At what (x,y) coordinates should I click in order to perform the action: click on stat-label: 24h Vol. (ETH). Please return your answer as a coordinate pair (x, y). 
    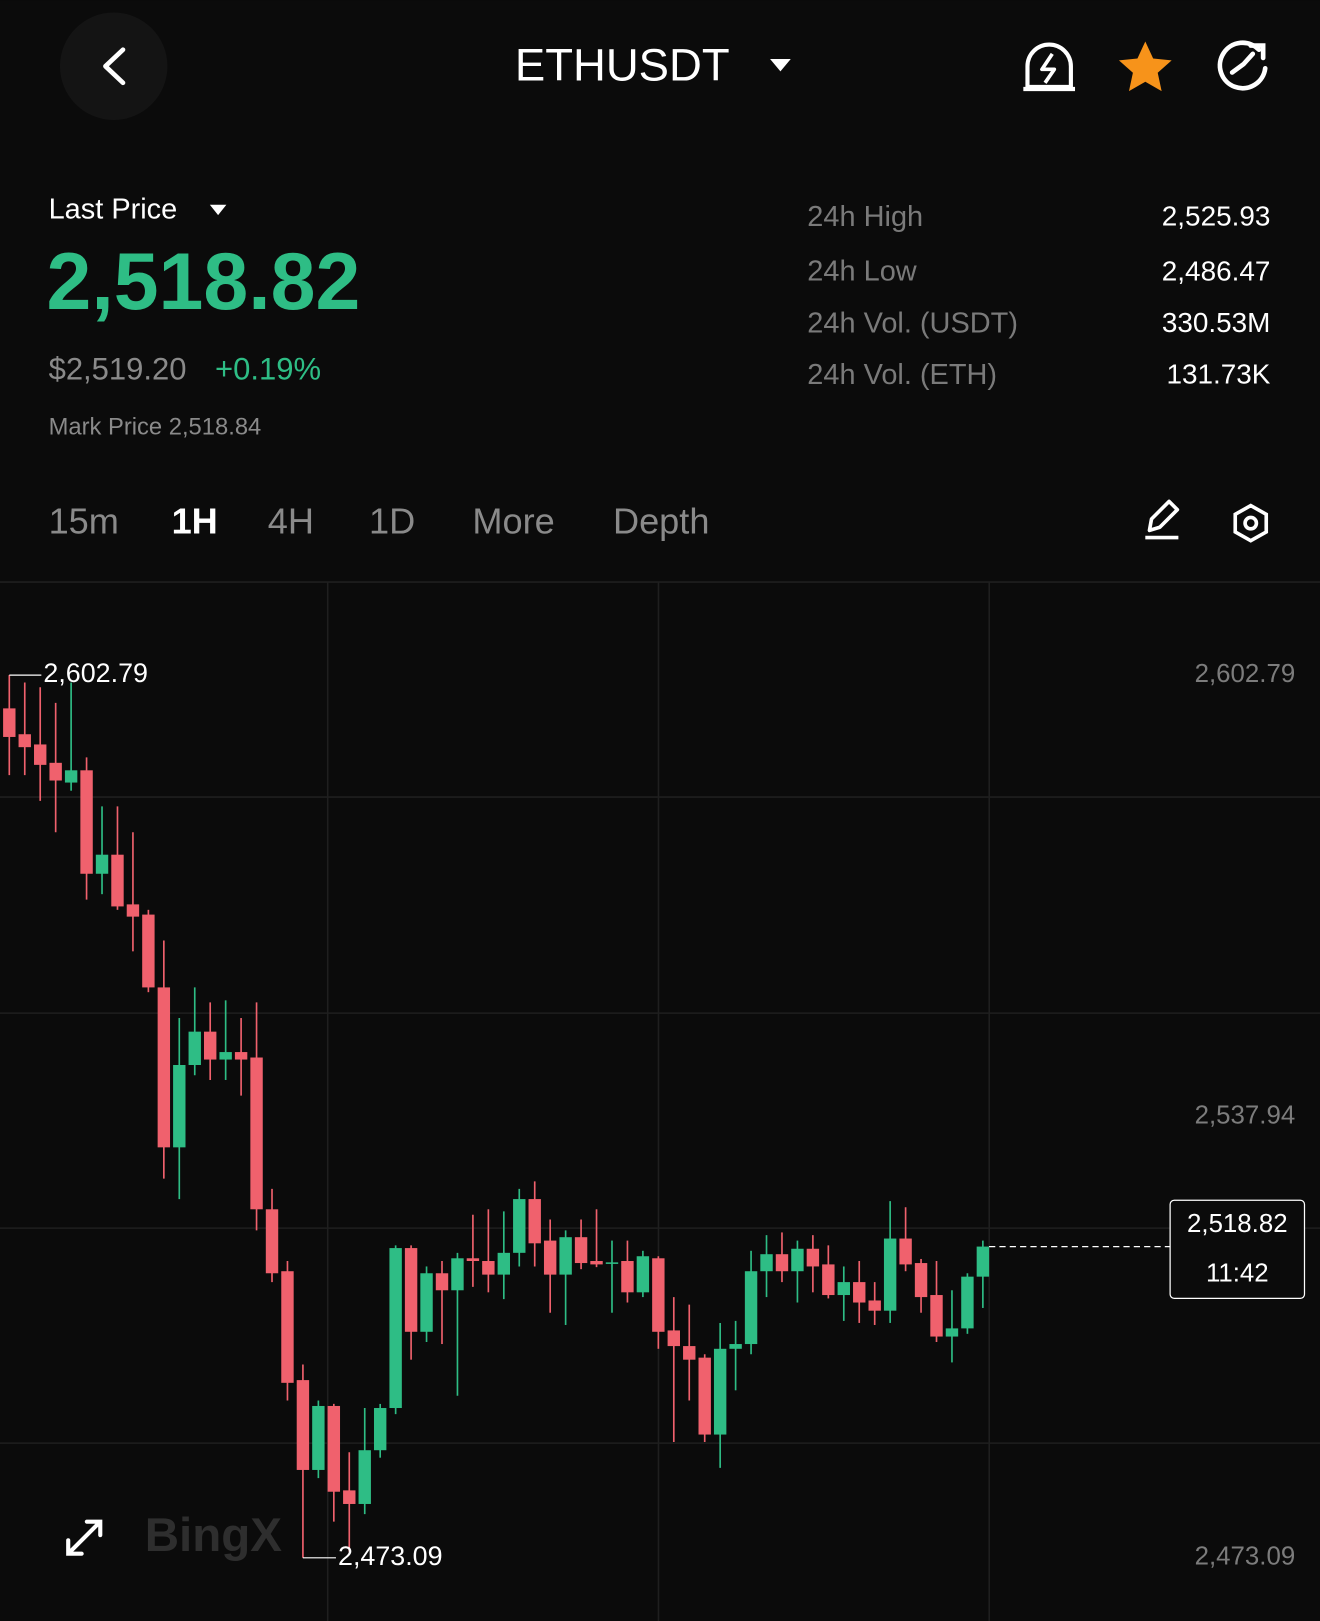
    Looking at the image, I should click on (902, 375).